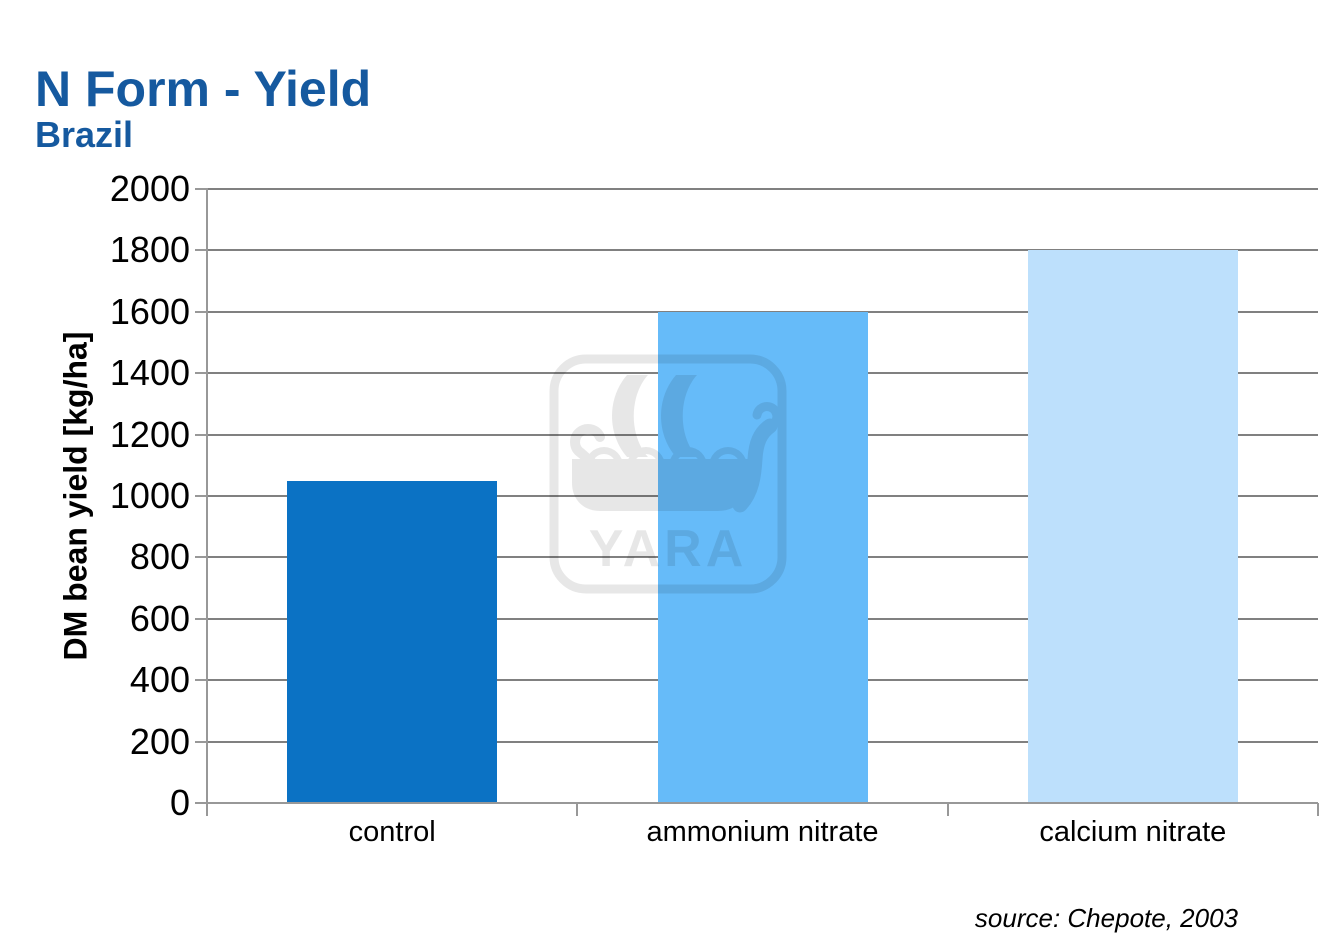  I want to click on y-tick-label: 600, so click(159, 618).